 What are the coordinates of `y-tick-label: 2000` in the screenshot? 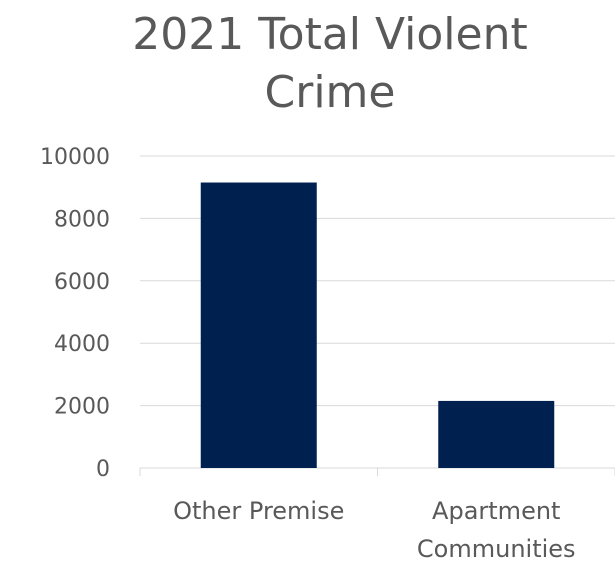 It's located at (82, 407).